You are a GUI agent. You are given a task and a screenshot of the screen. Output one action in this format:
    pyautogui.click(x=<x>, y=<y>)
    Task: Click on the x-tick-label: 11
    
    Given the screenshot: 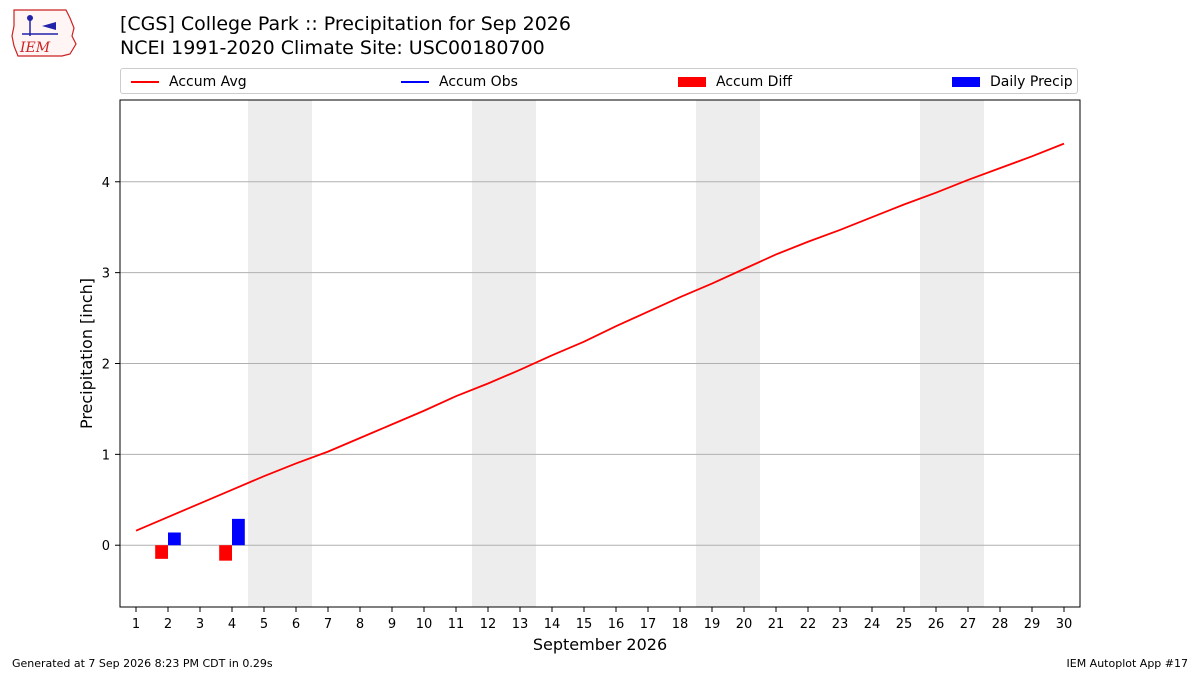 What is the action you would take?
    pyautogui.click(x=456, y=624)
    